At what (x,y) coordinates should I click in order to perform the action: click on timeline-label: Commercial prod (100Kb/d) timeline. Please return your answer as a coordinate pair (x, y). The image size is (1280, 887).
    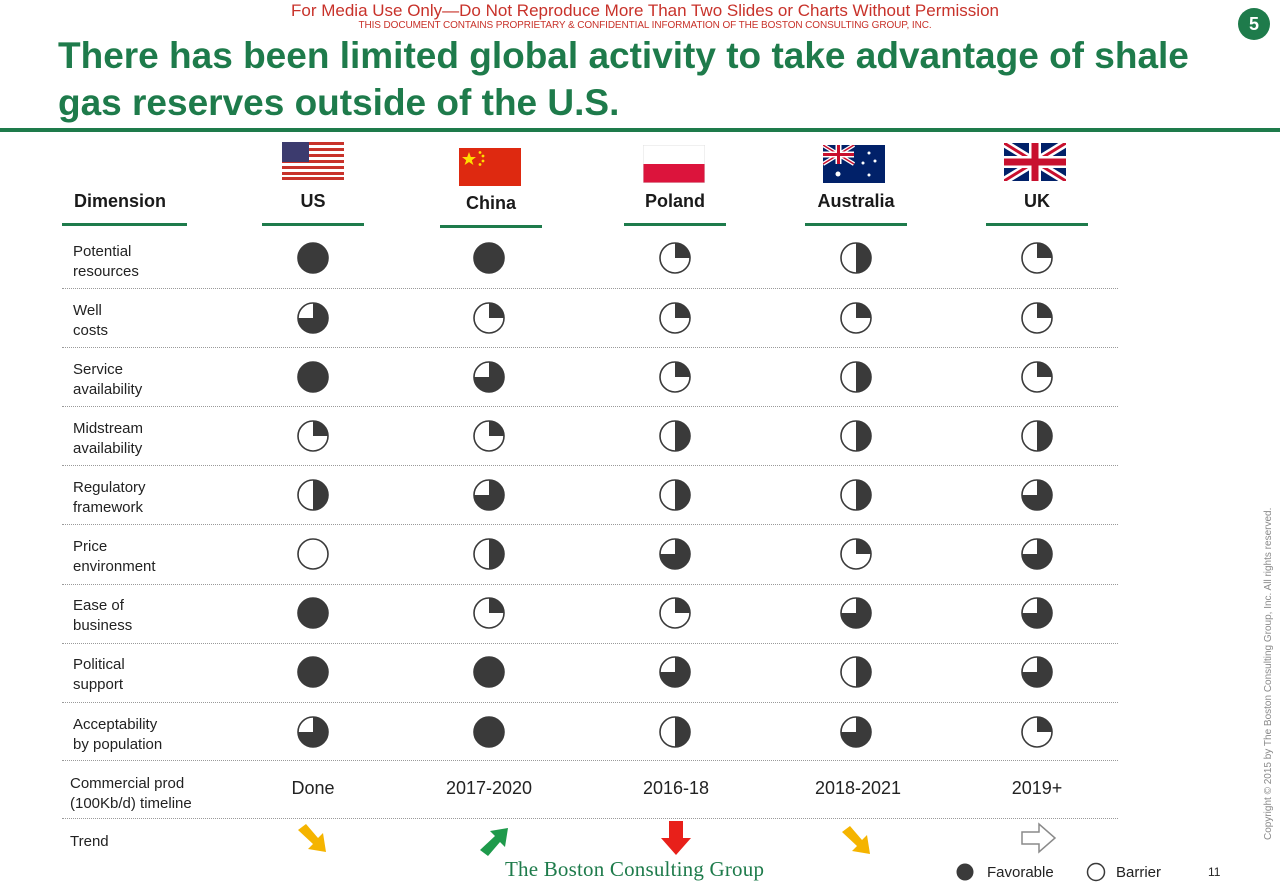
    Looking at the image, I should click on (131, 793).